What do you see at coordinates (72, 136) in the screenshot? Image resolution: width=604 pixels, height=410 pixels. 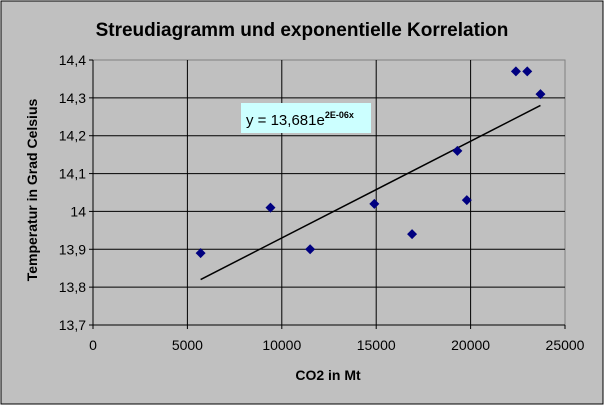 I see `y-tick-label: 14,2` at bounding box center [72, 136].